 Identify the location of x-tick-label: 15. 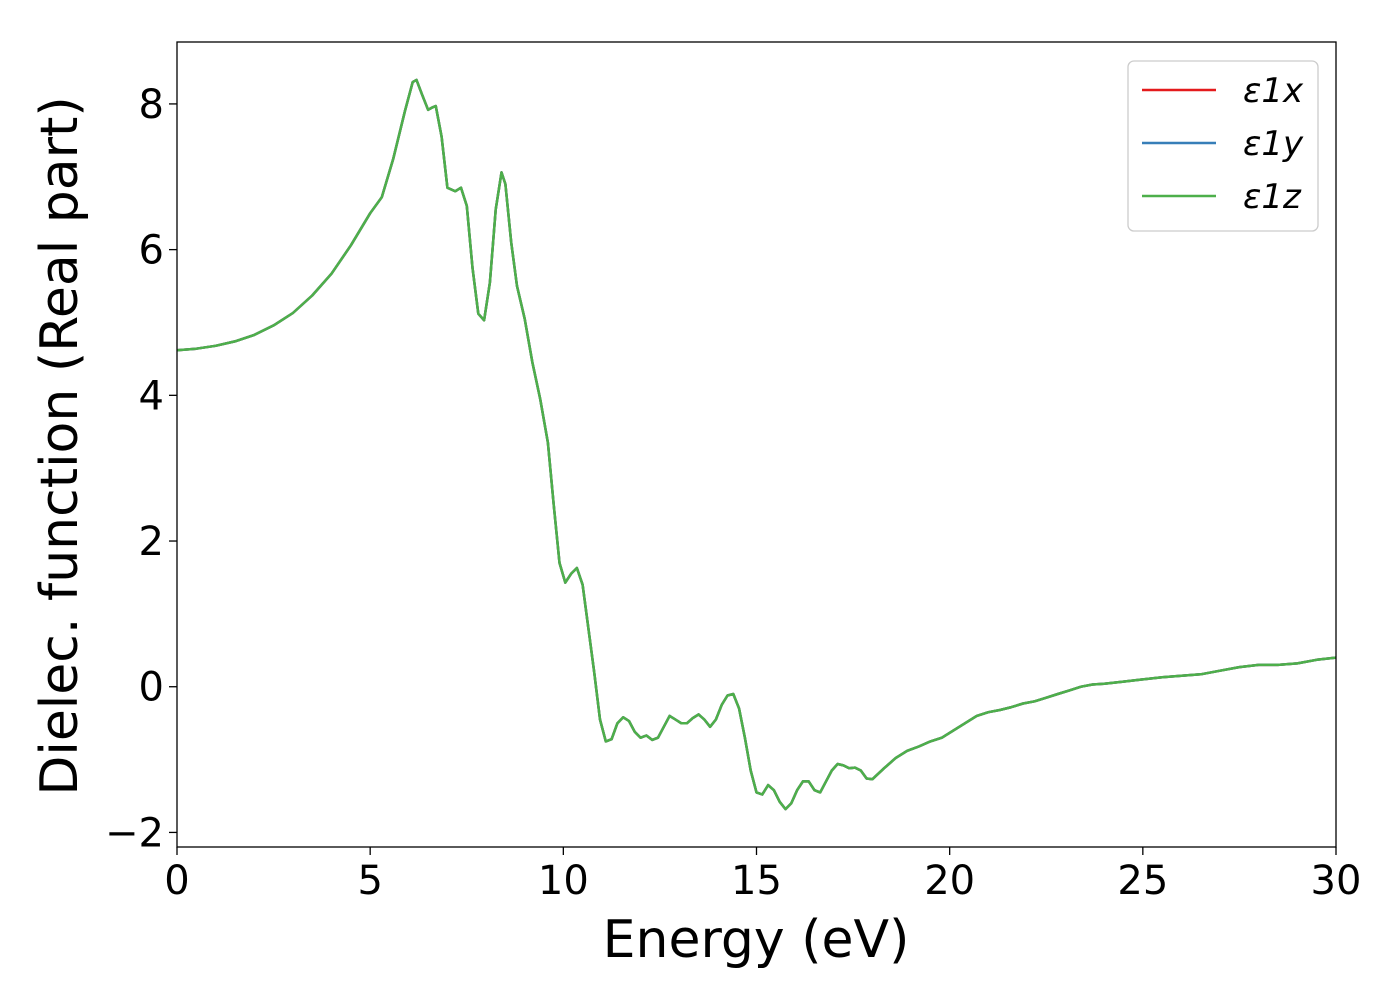
(756, 881).